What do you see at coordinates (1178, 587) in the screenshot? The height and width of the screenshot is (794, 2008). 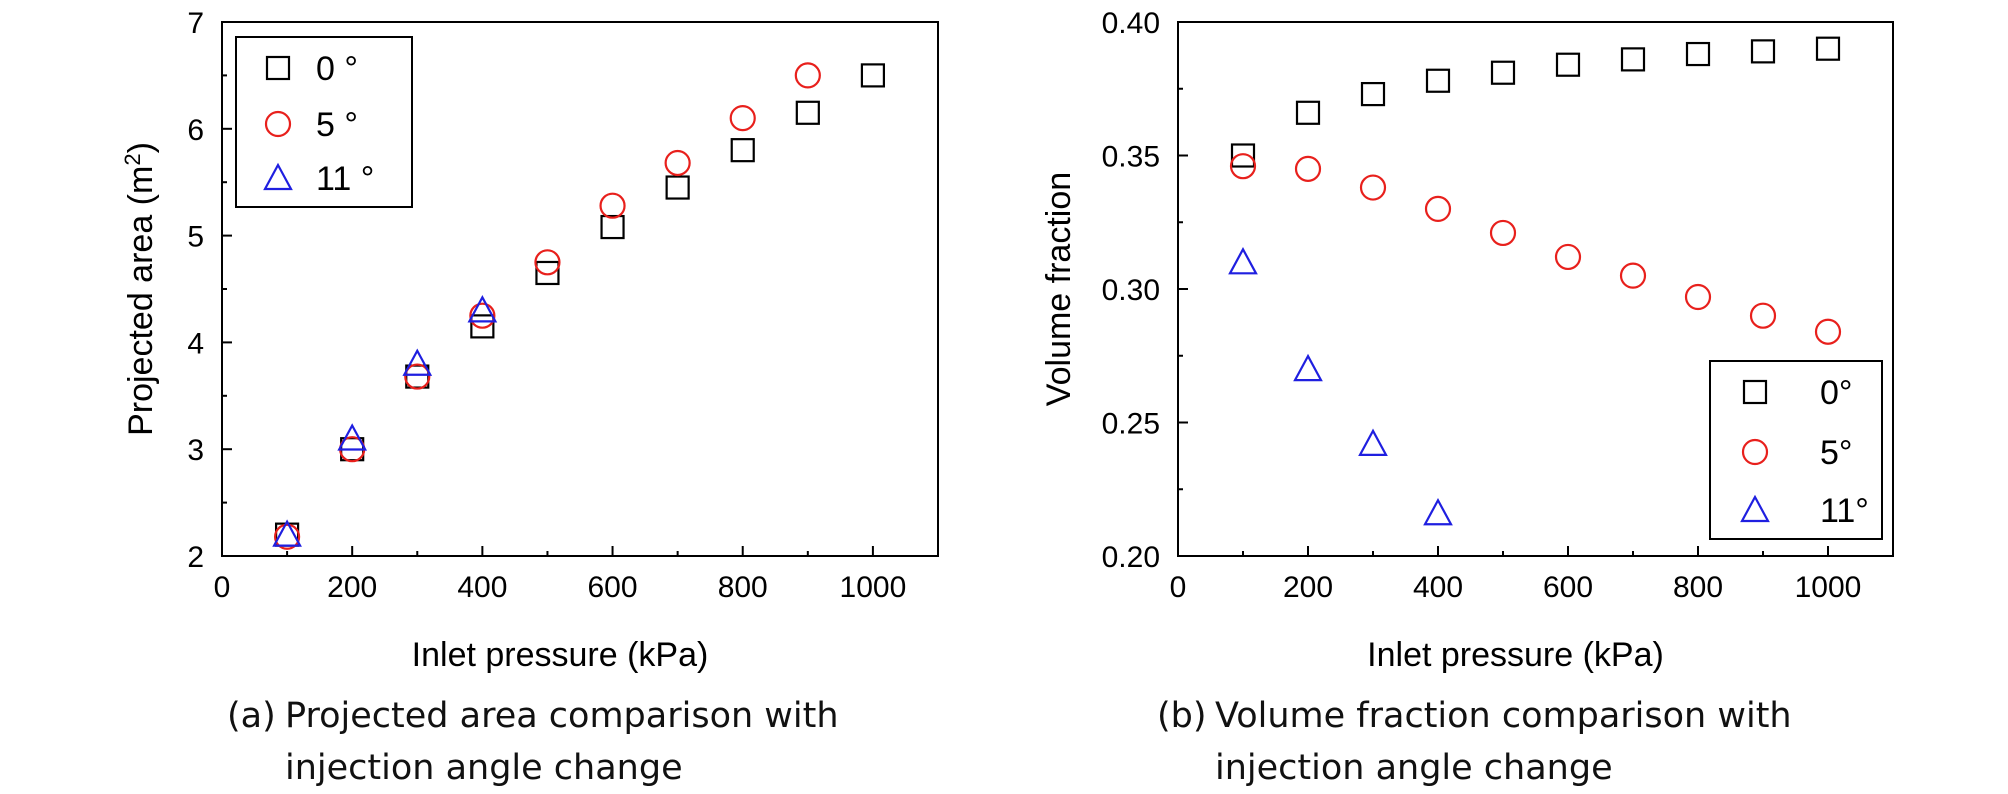 I see `x-tick-label-b: 0` at bounding box center [1178, 587].